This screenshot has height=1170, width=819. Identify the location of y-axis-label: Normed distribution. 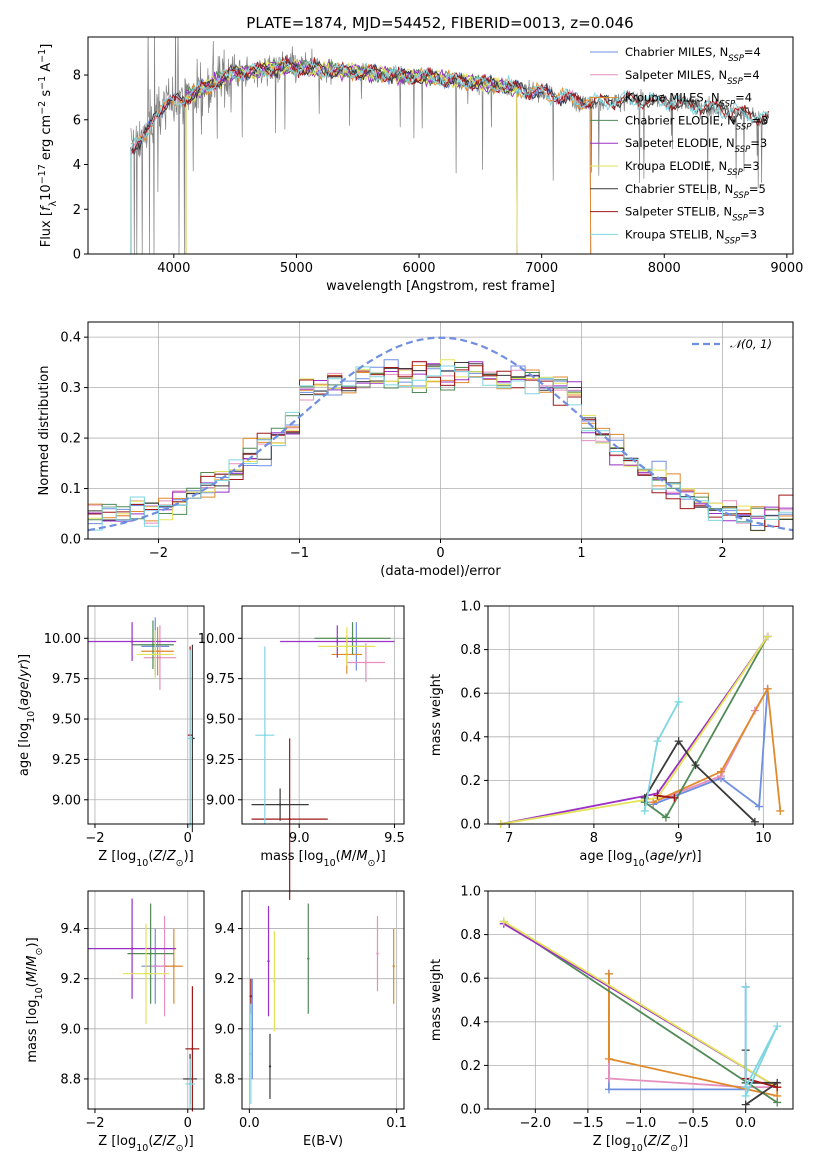
(44, 431).